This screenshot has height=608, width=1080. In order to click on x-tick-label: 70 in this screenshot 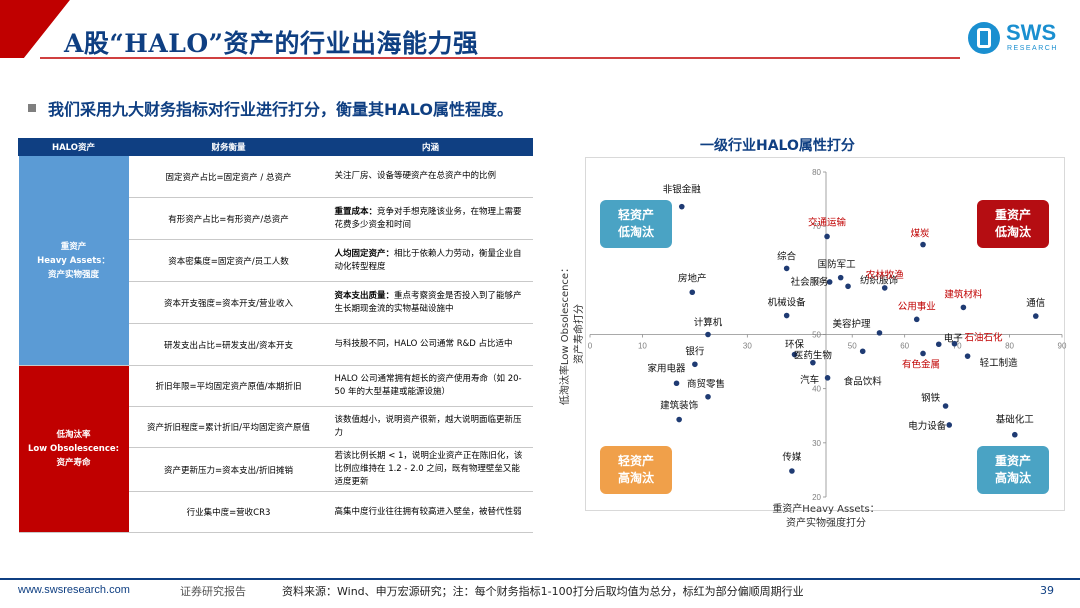, I will do `click(957, 346)`.